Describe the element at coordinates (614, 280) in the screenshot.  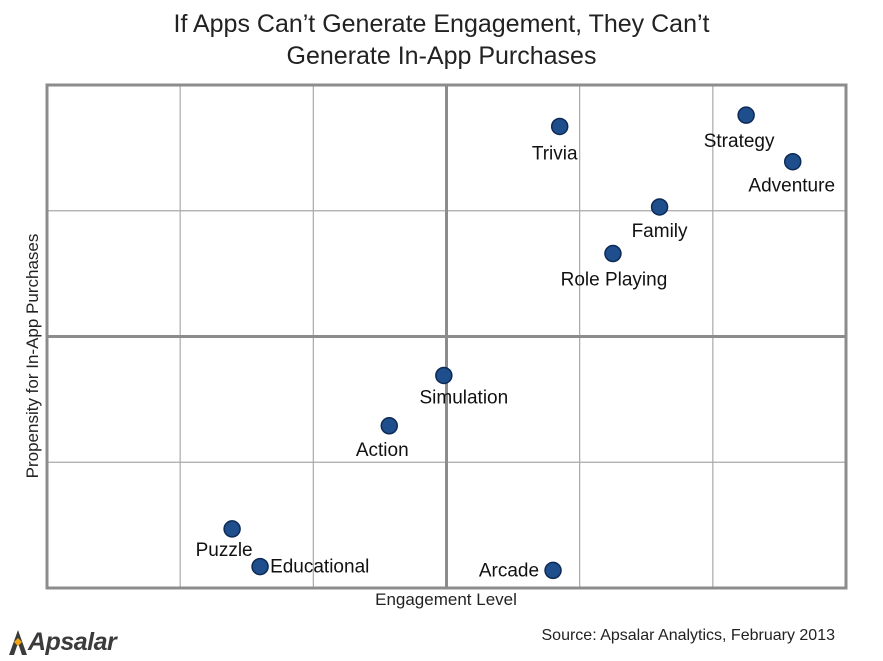
I see `data-label-role-playing: Role Playing` at that location.